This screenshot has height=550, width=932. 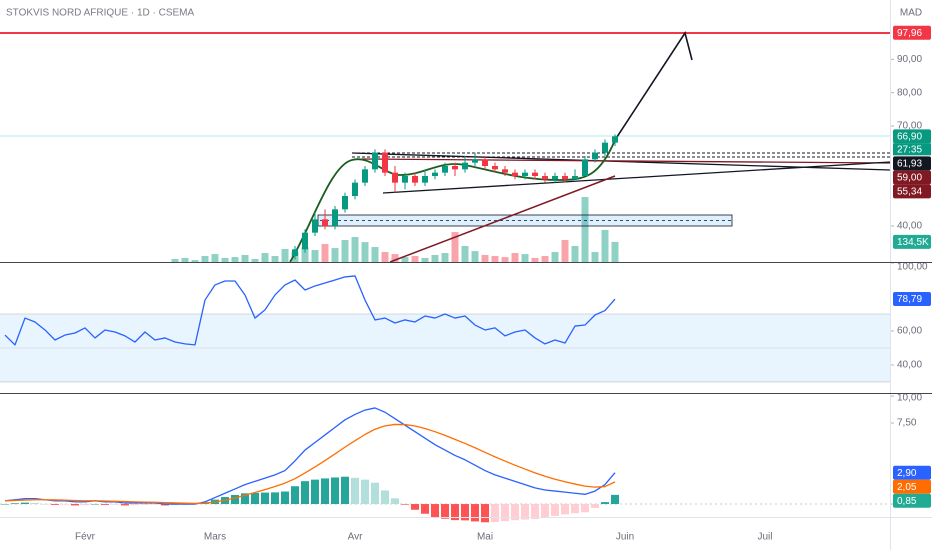 What do you see at coordinates (911, 13) in the screenshot?
I see `unit-label: MAD` at bounding box center [911, 13].